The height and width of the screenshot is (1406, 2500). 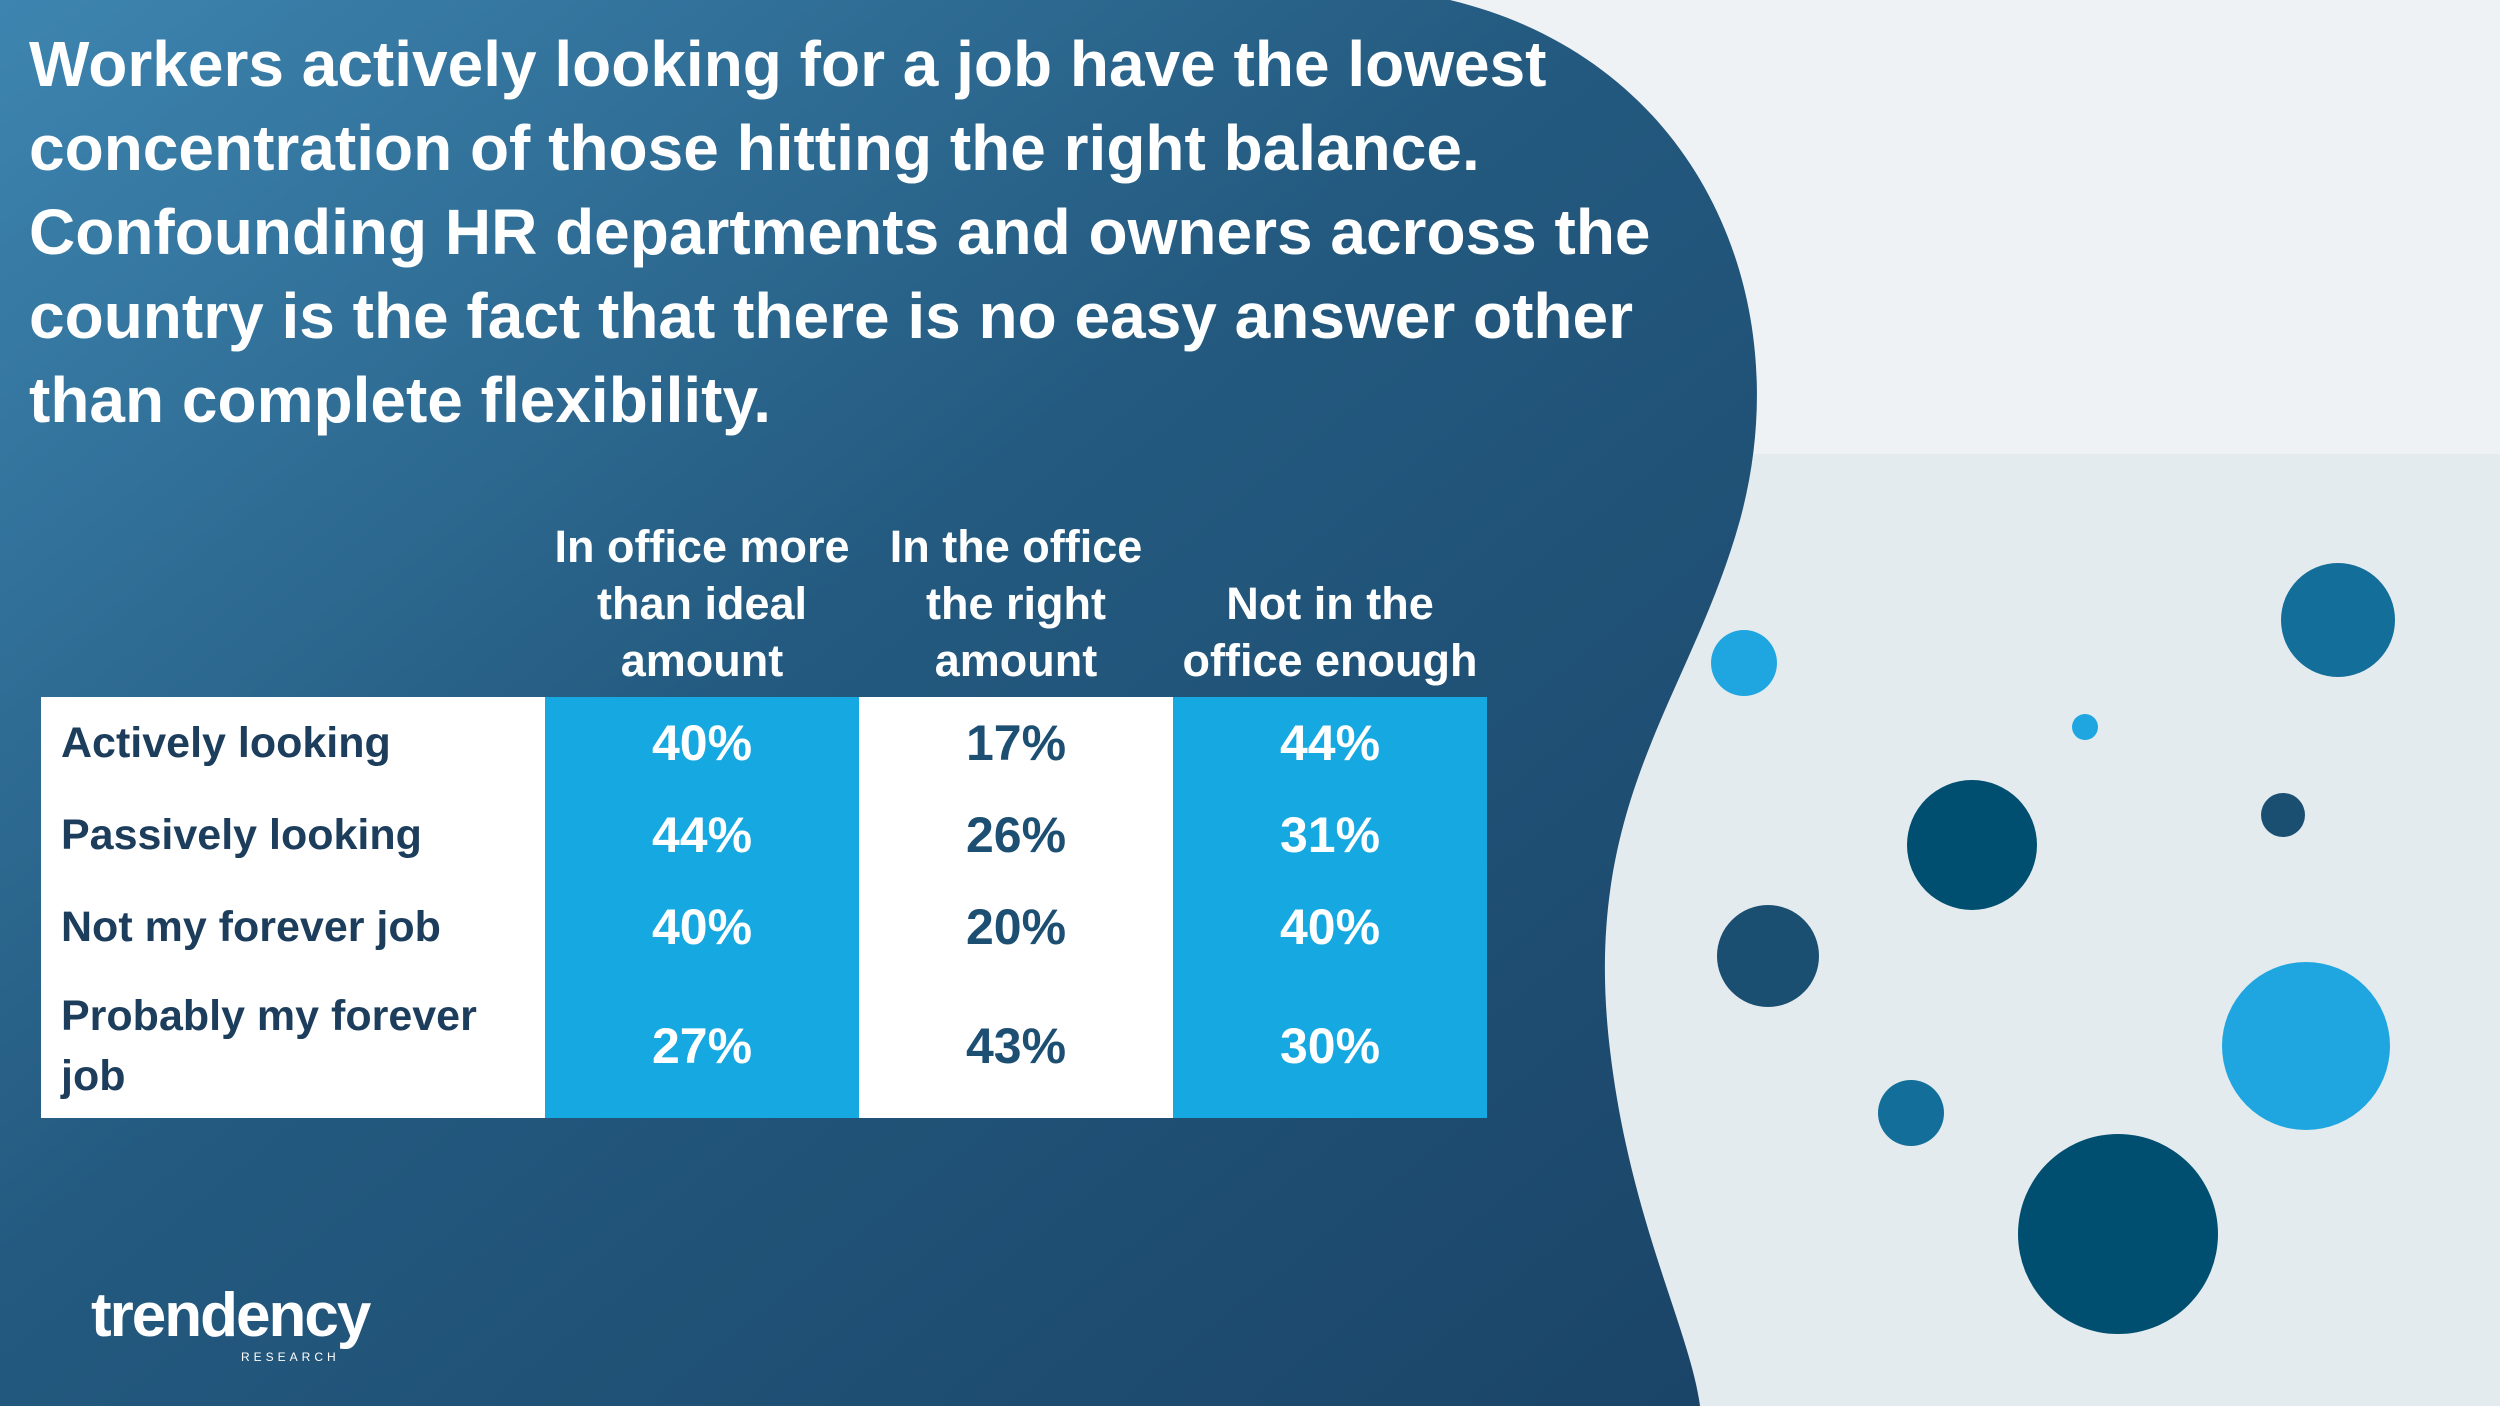 I want to click on row-label: Passively looking, so click(x=293, y=835).